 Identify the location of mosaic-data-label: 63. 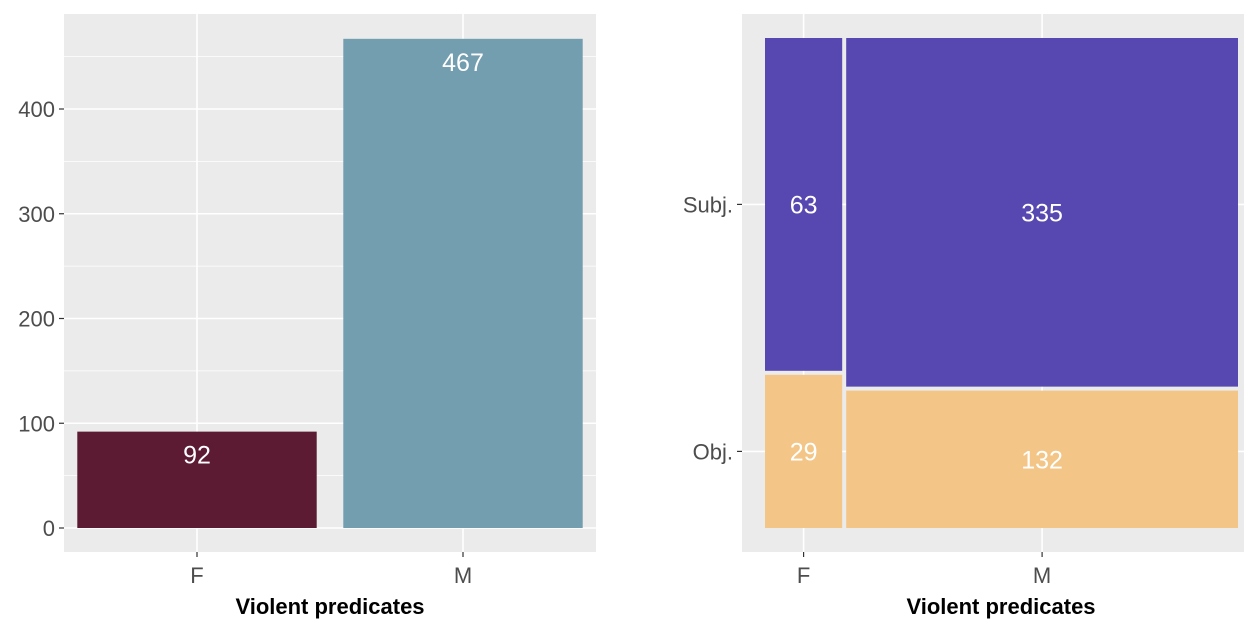
(804, 205).